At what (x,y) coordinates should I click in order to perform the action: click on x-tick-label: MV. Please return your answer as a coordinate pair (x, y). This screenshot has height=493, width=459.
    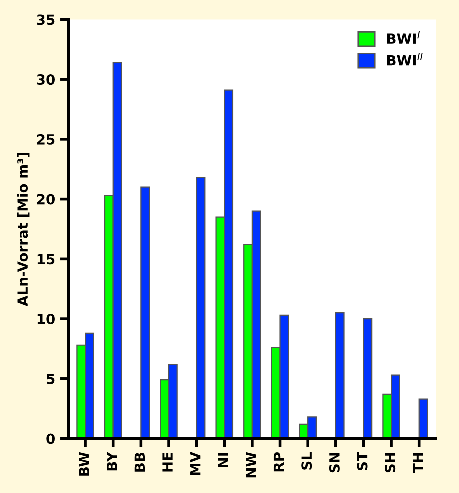
    Looking at the image, I should click on (195, 464).